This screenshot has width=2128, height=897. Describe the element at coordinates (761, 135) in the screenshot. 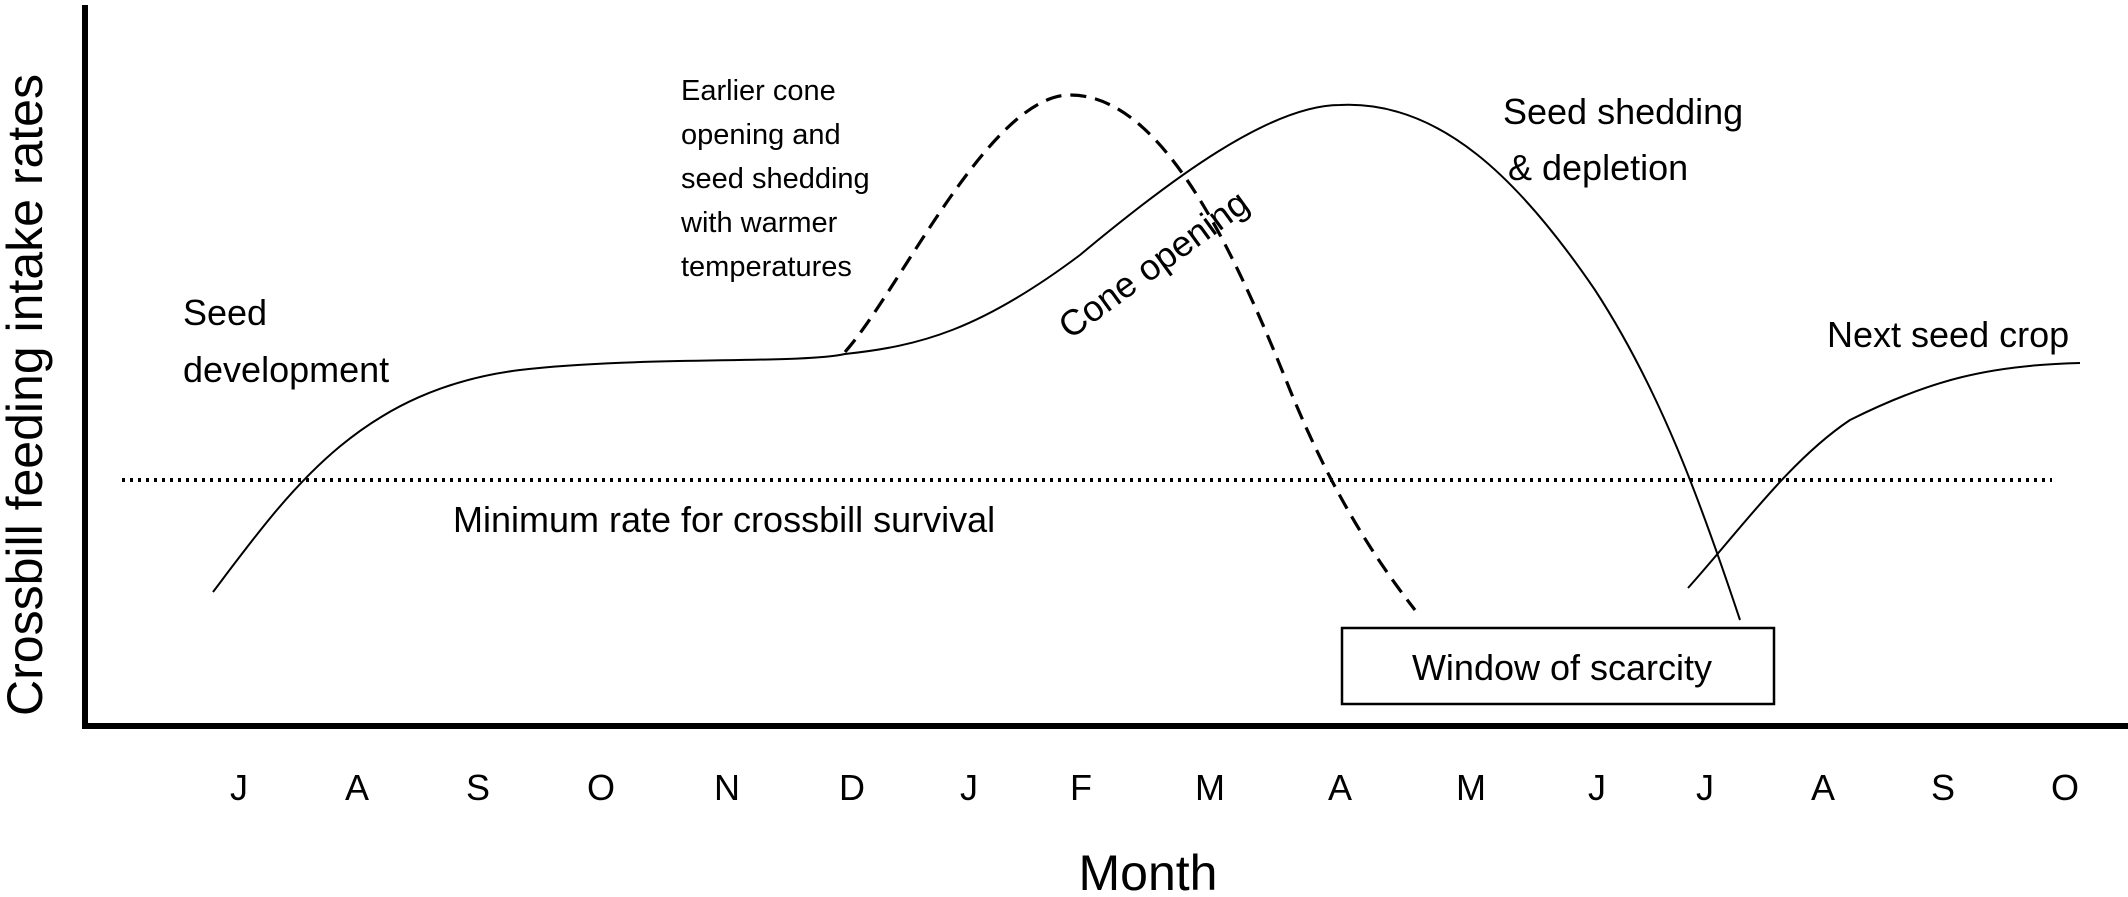

I see `earlier-cone-label-line2: opening and` at that location.